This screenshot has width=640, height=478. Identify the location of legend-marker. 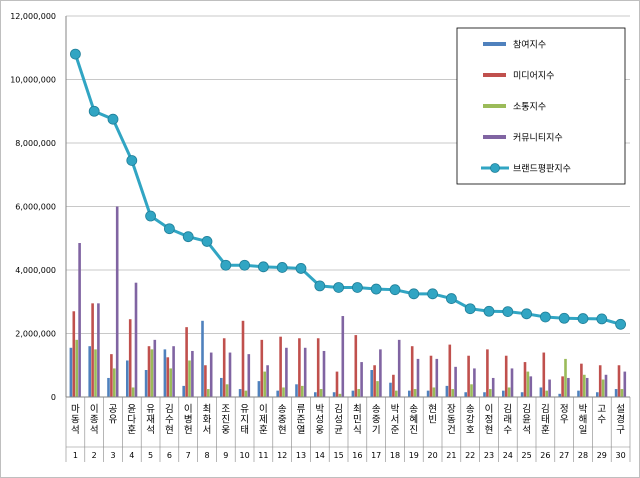
(495, 168).